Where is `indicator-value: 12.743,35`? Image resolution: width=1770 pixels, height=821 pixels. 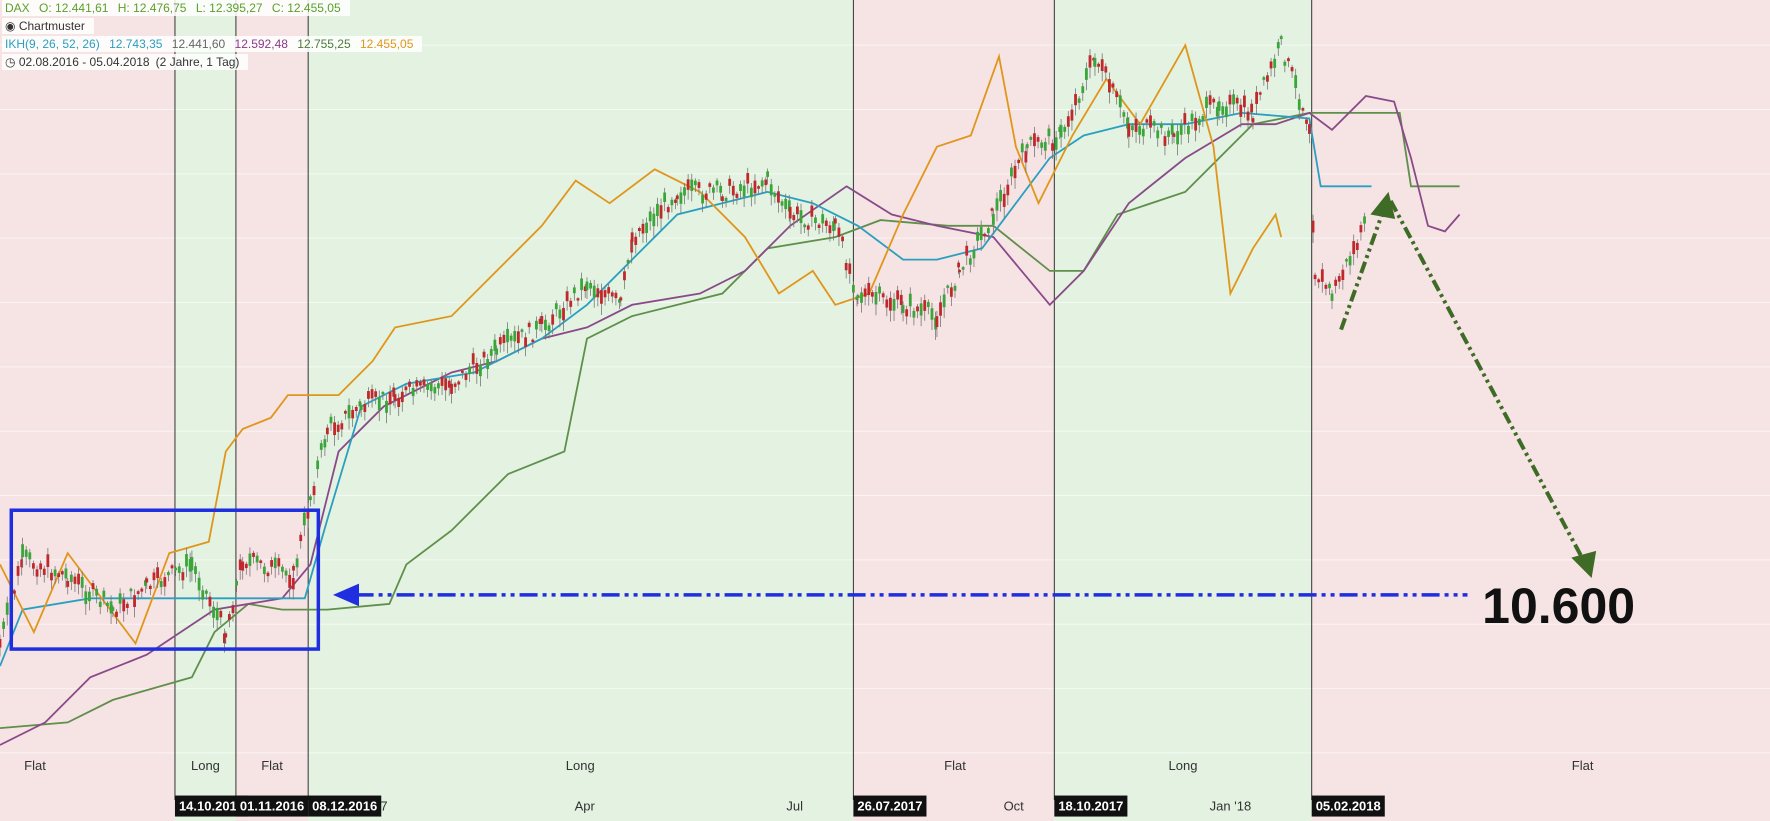 indicator-value: 12.743,35 is located at coordinates (136, 44).